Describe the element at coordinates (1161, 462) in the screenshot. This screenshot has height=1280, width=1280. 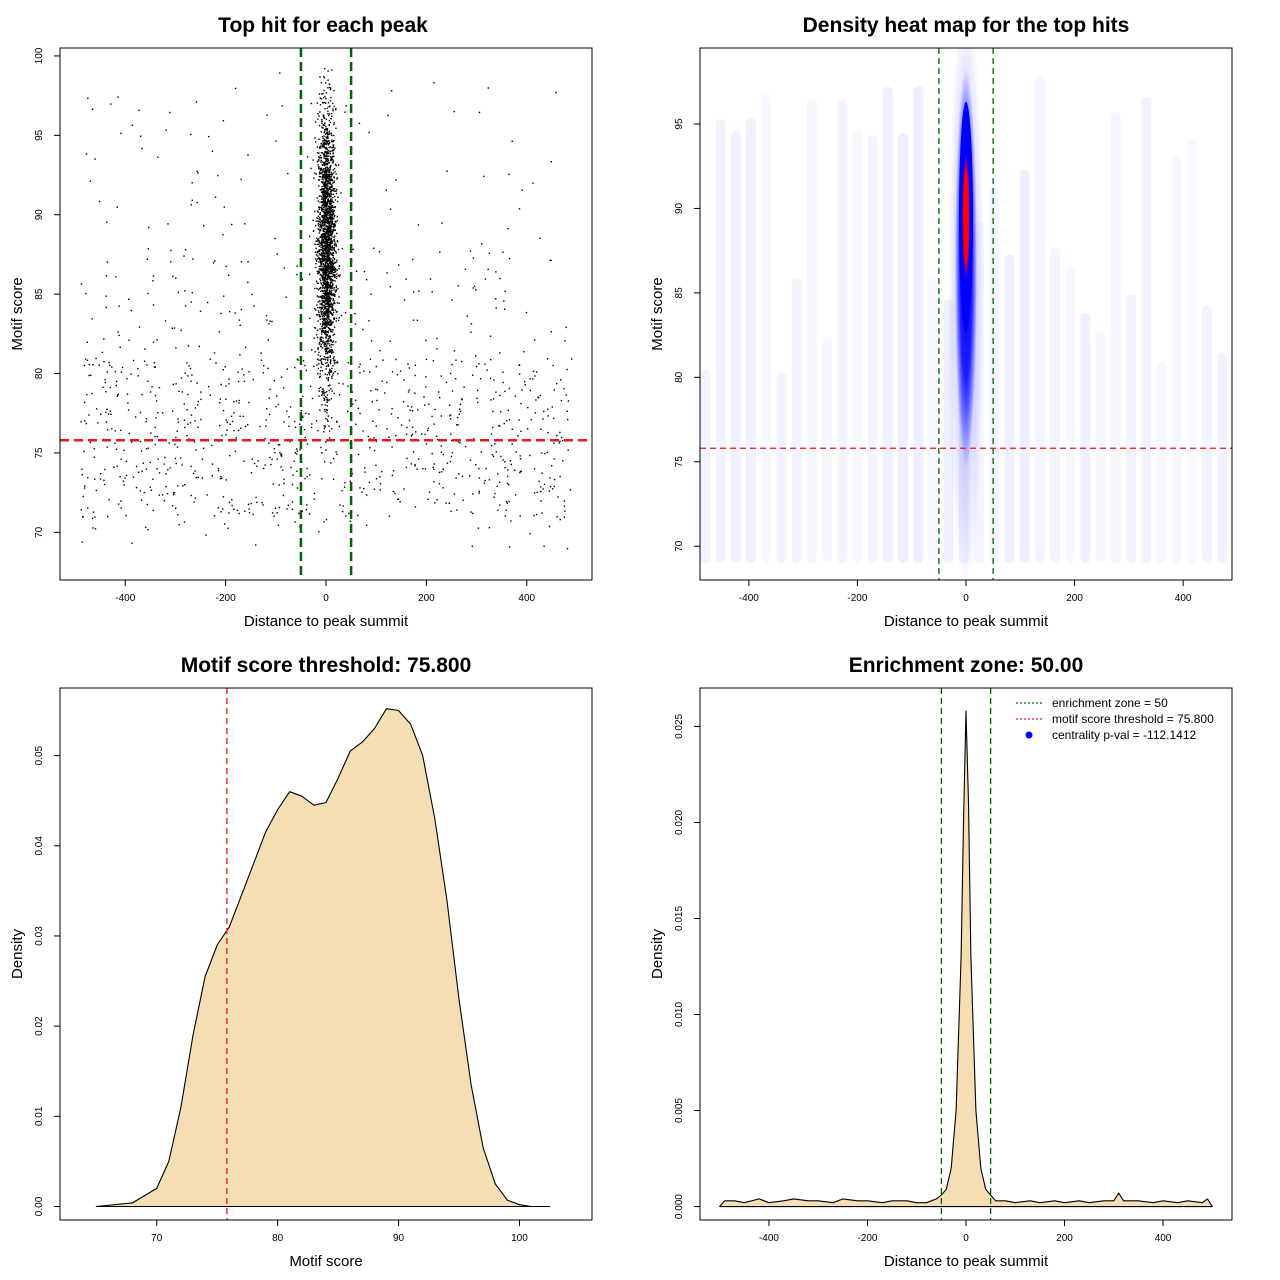
I see `heatmap-streak` at that location.